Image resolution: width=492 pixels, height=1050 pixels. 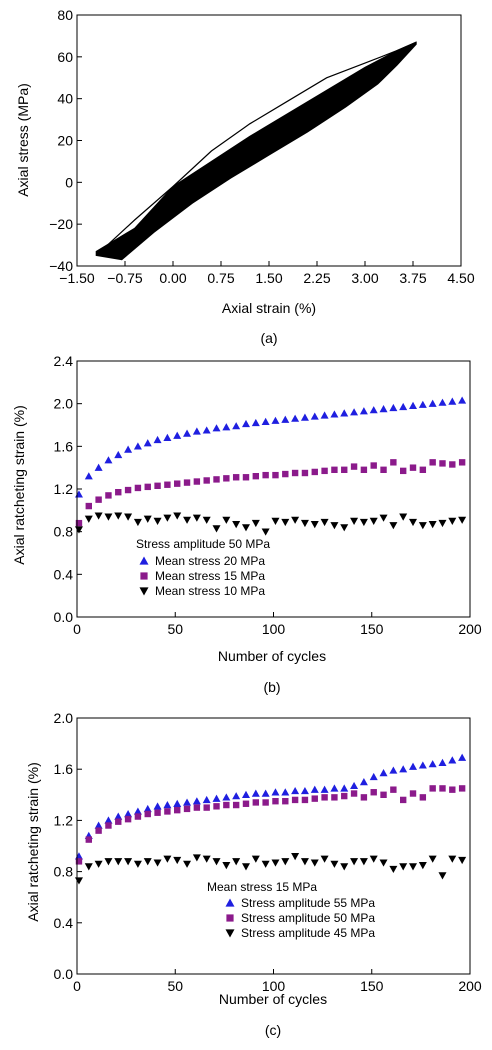 I want to click on pc-ytick-label: 1.2, so click(x=64, y=820).